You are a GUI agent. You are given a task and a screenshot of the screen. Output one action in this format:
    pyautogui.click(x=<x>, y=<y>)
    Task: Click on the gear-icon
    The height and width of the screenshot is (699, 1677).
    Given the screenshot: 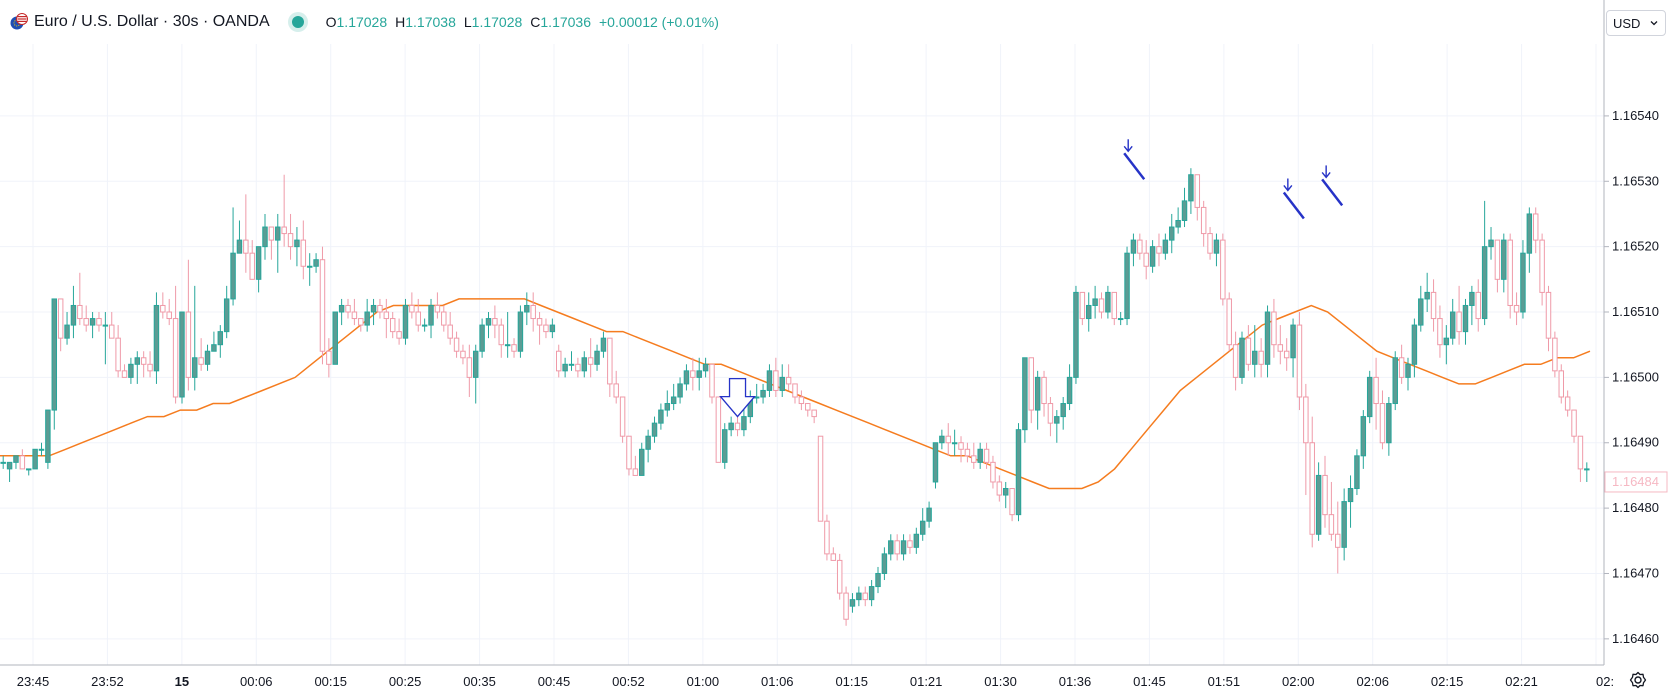 What is the action you would take?
    pyautogui.click(x=1638, y=680)
    